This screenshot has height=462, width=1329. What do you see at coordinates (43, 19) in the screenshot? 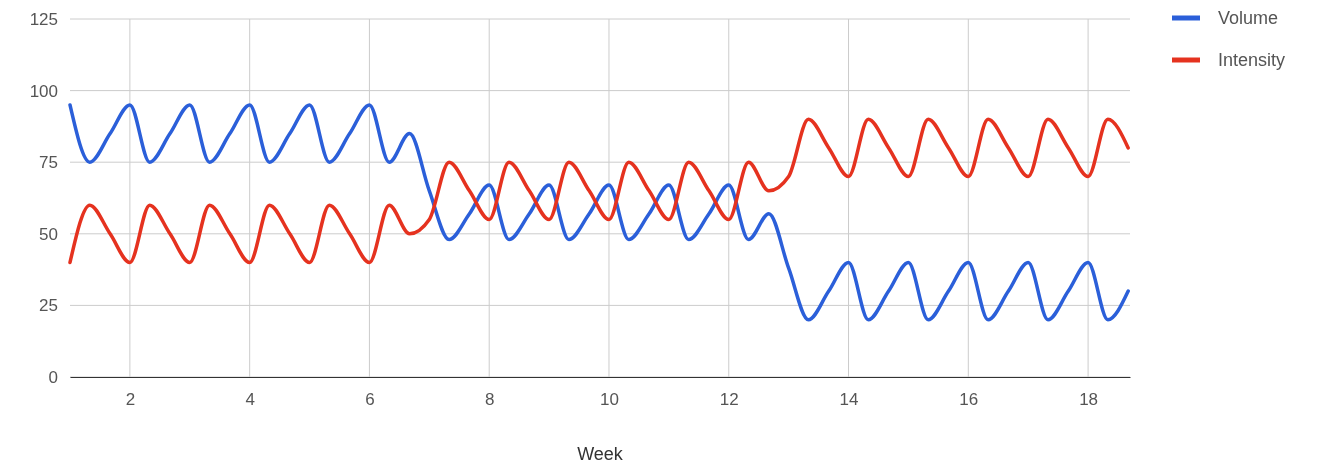
I see `y-tick-label: 125` at bounding box center [43, 19].